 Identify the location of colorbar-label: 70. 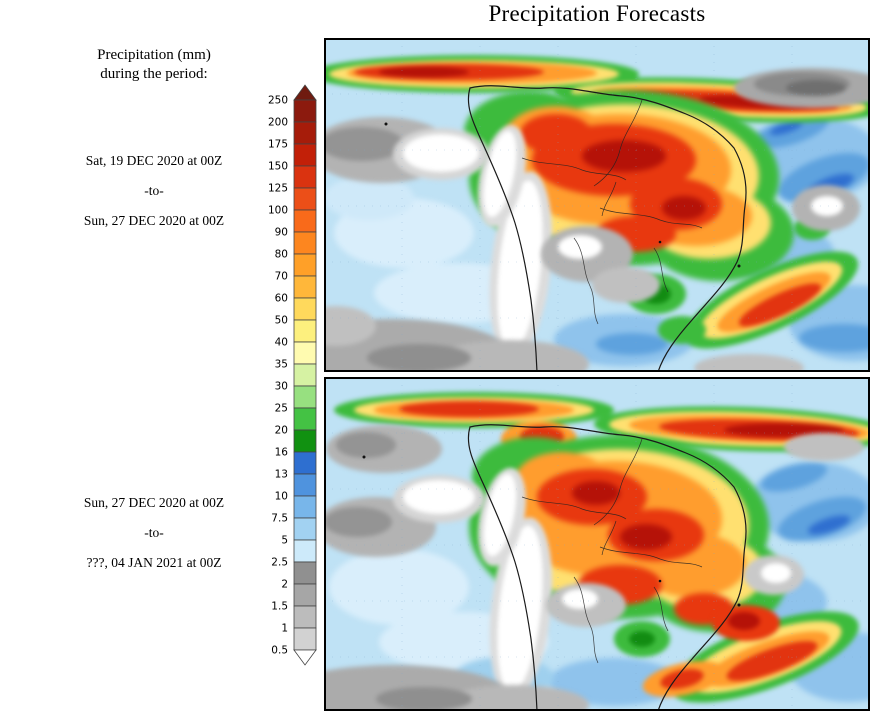
(281, 277).